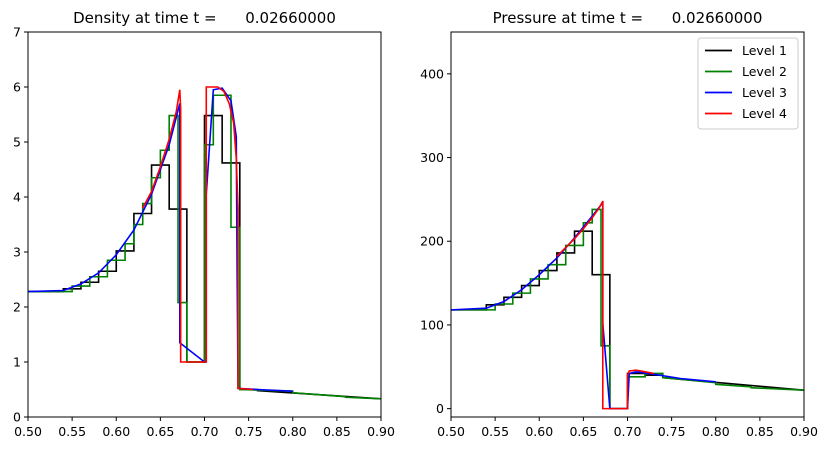  What do you see at coordinates (17, 87) in the screenshot?
I see `y-tick-label: 6` at bounding box center [17, 87].